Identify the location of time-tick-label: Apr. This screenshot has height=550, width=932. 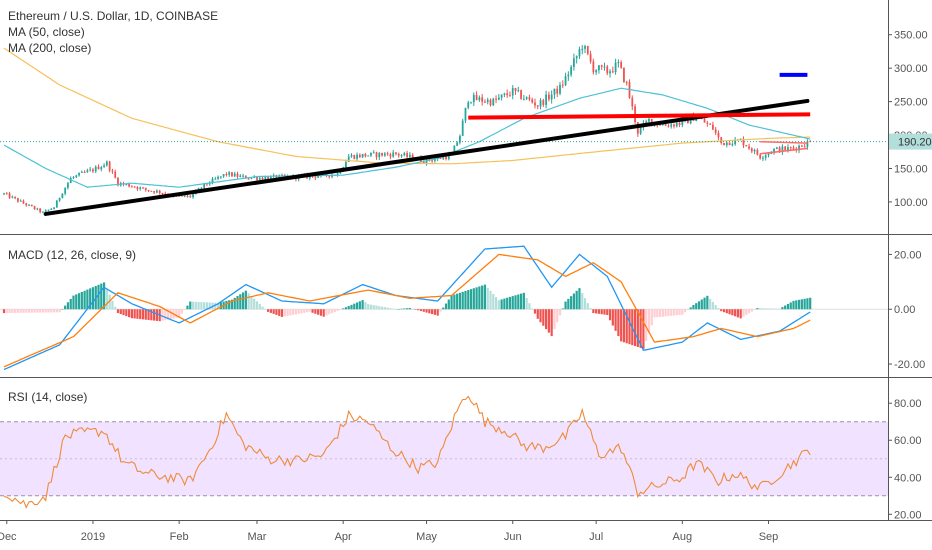
(343, 537).